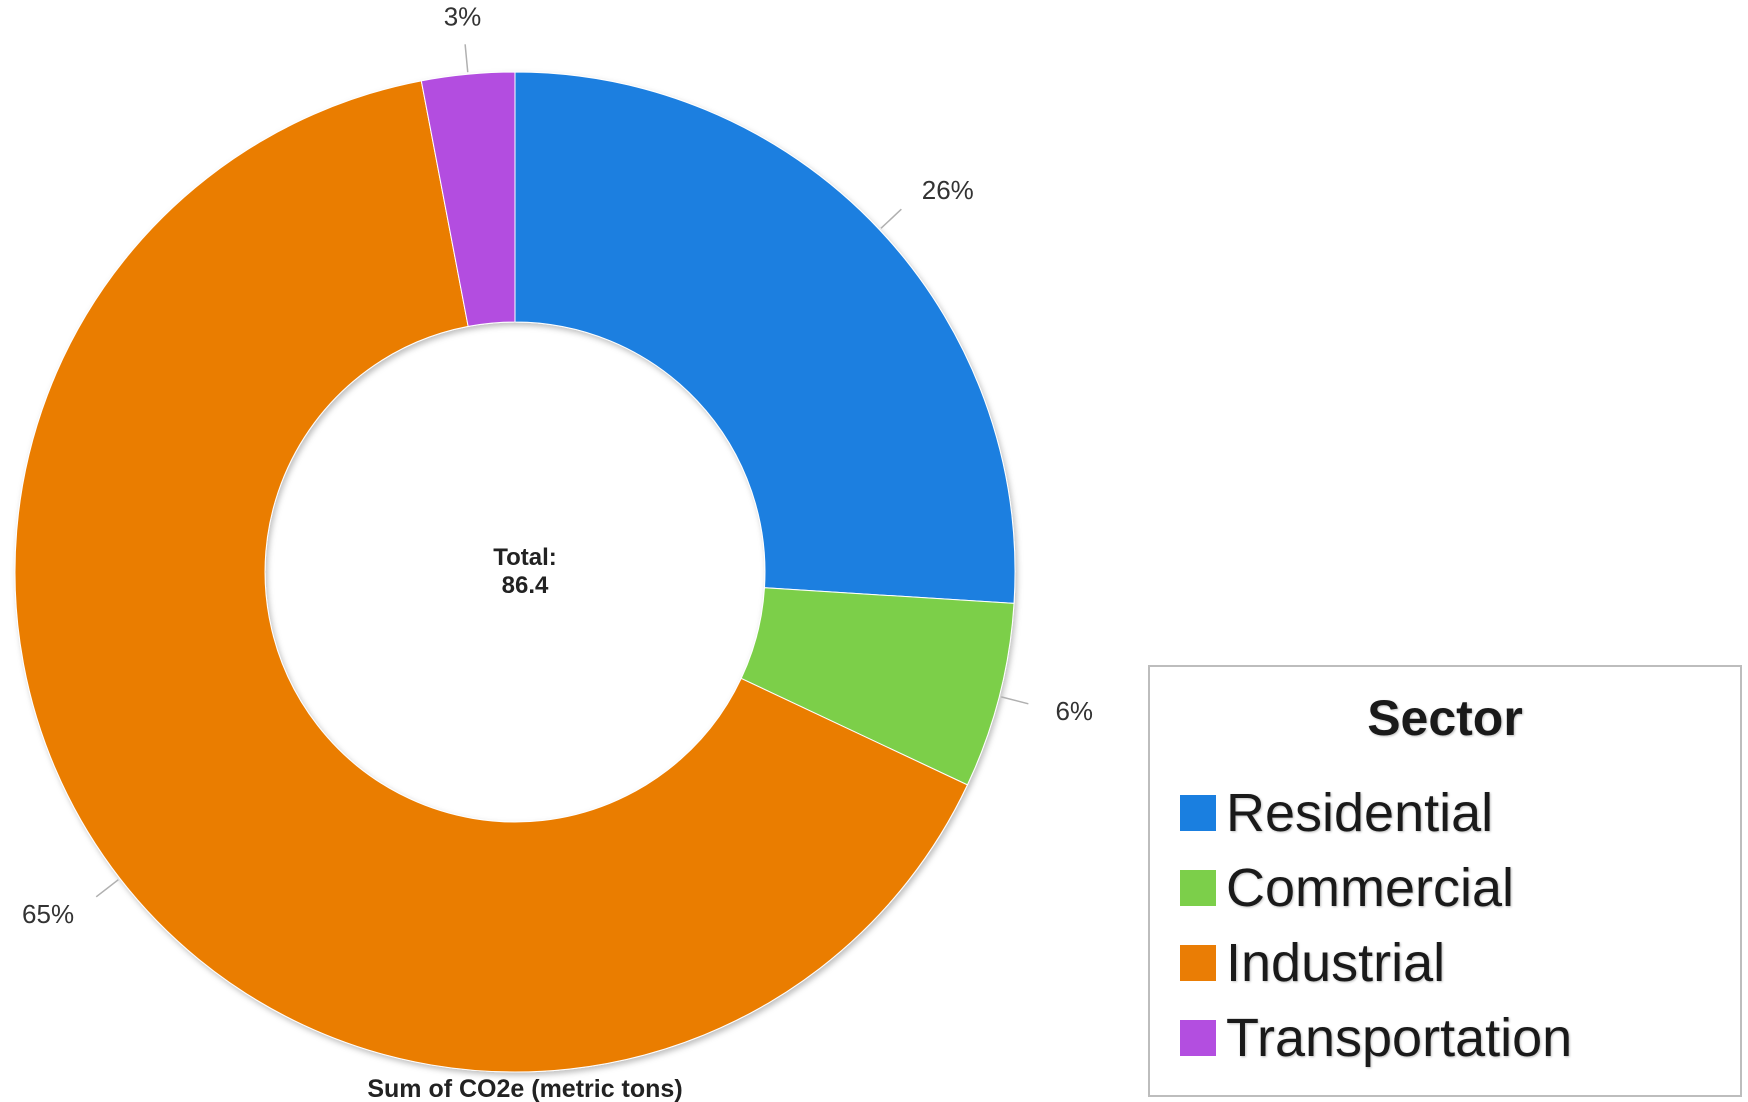 The image size is (1748, 1102). What do you see at coordinates (1336, 962) in the screenshot?
I see `legend-label-industrial: Industrial` at bounding box center [1336, 962].